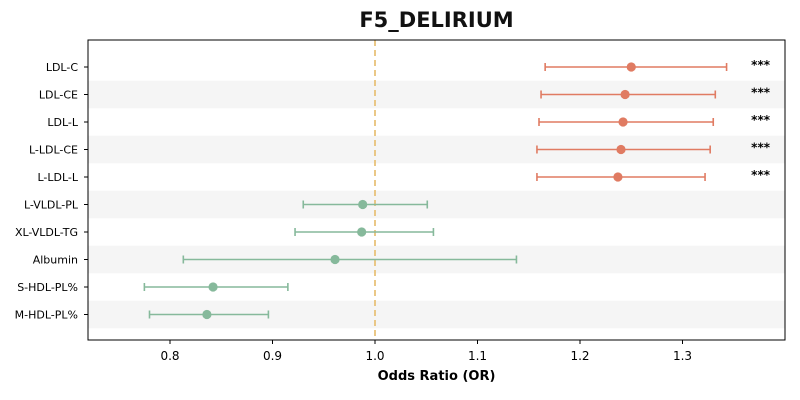  What do you see at coordinates (63, 122) in the screenshot?
I see `y-tick-label: LDL-L` at bounding box center [63, 122].